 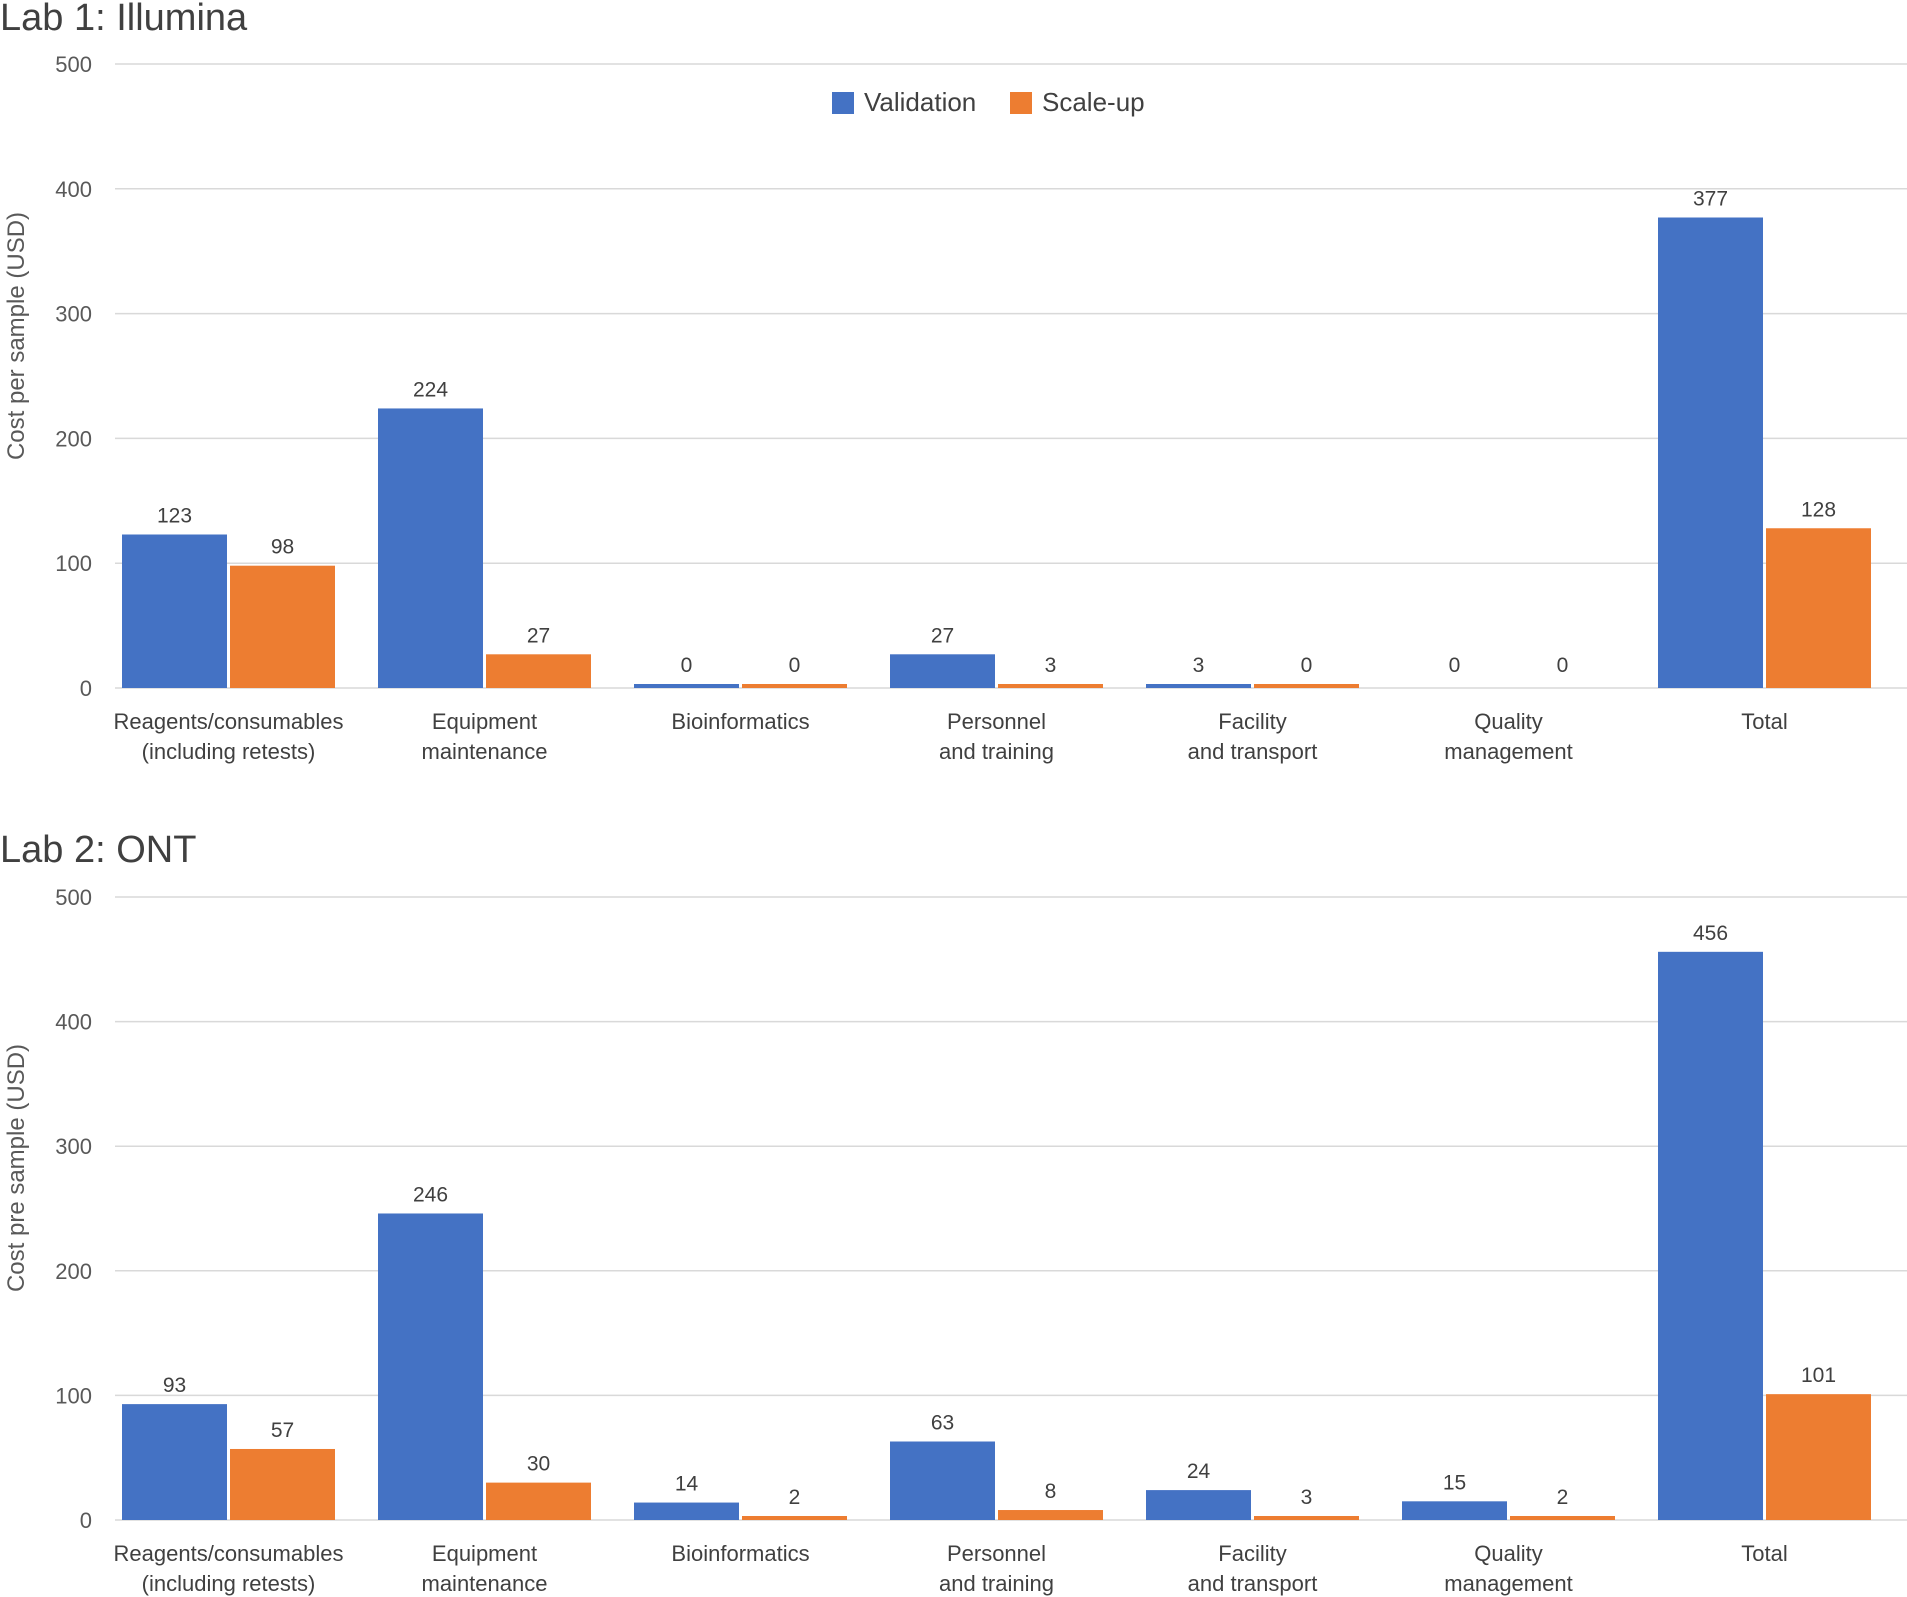 What do you see at coordinates (538, 1464) in the screenshot?
I see `data-label: 30` at bounding box center [538, 1464].